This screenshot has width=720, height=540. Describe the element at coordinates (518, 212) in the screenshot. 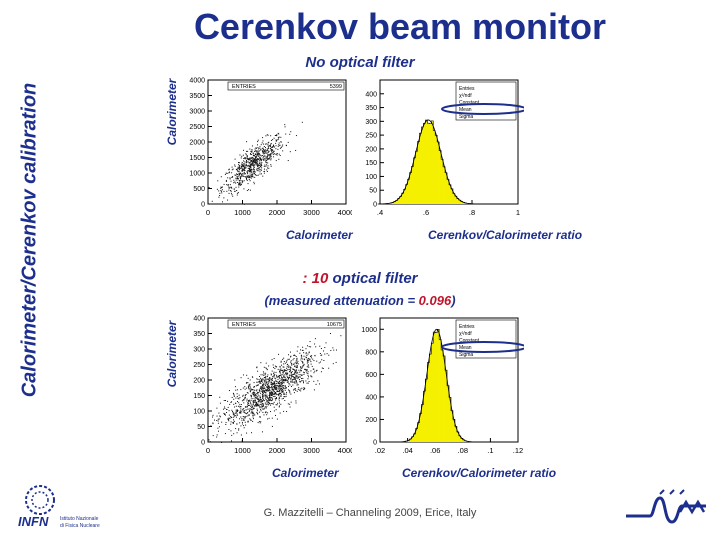

I see `x-tick-label: 1` at that location.